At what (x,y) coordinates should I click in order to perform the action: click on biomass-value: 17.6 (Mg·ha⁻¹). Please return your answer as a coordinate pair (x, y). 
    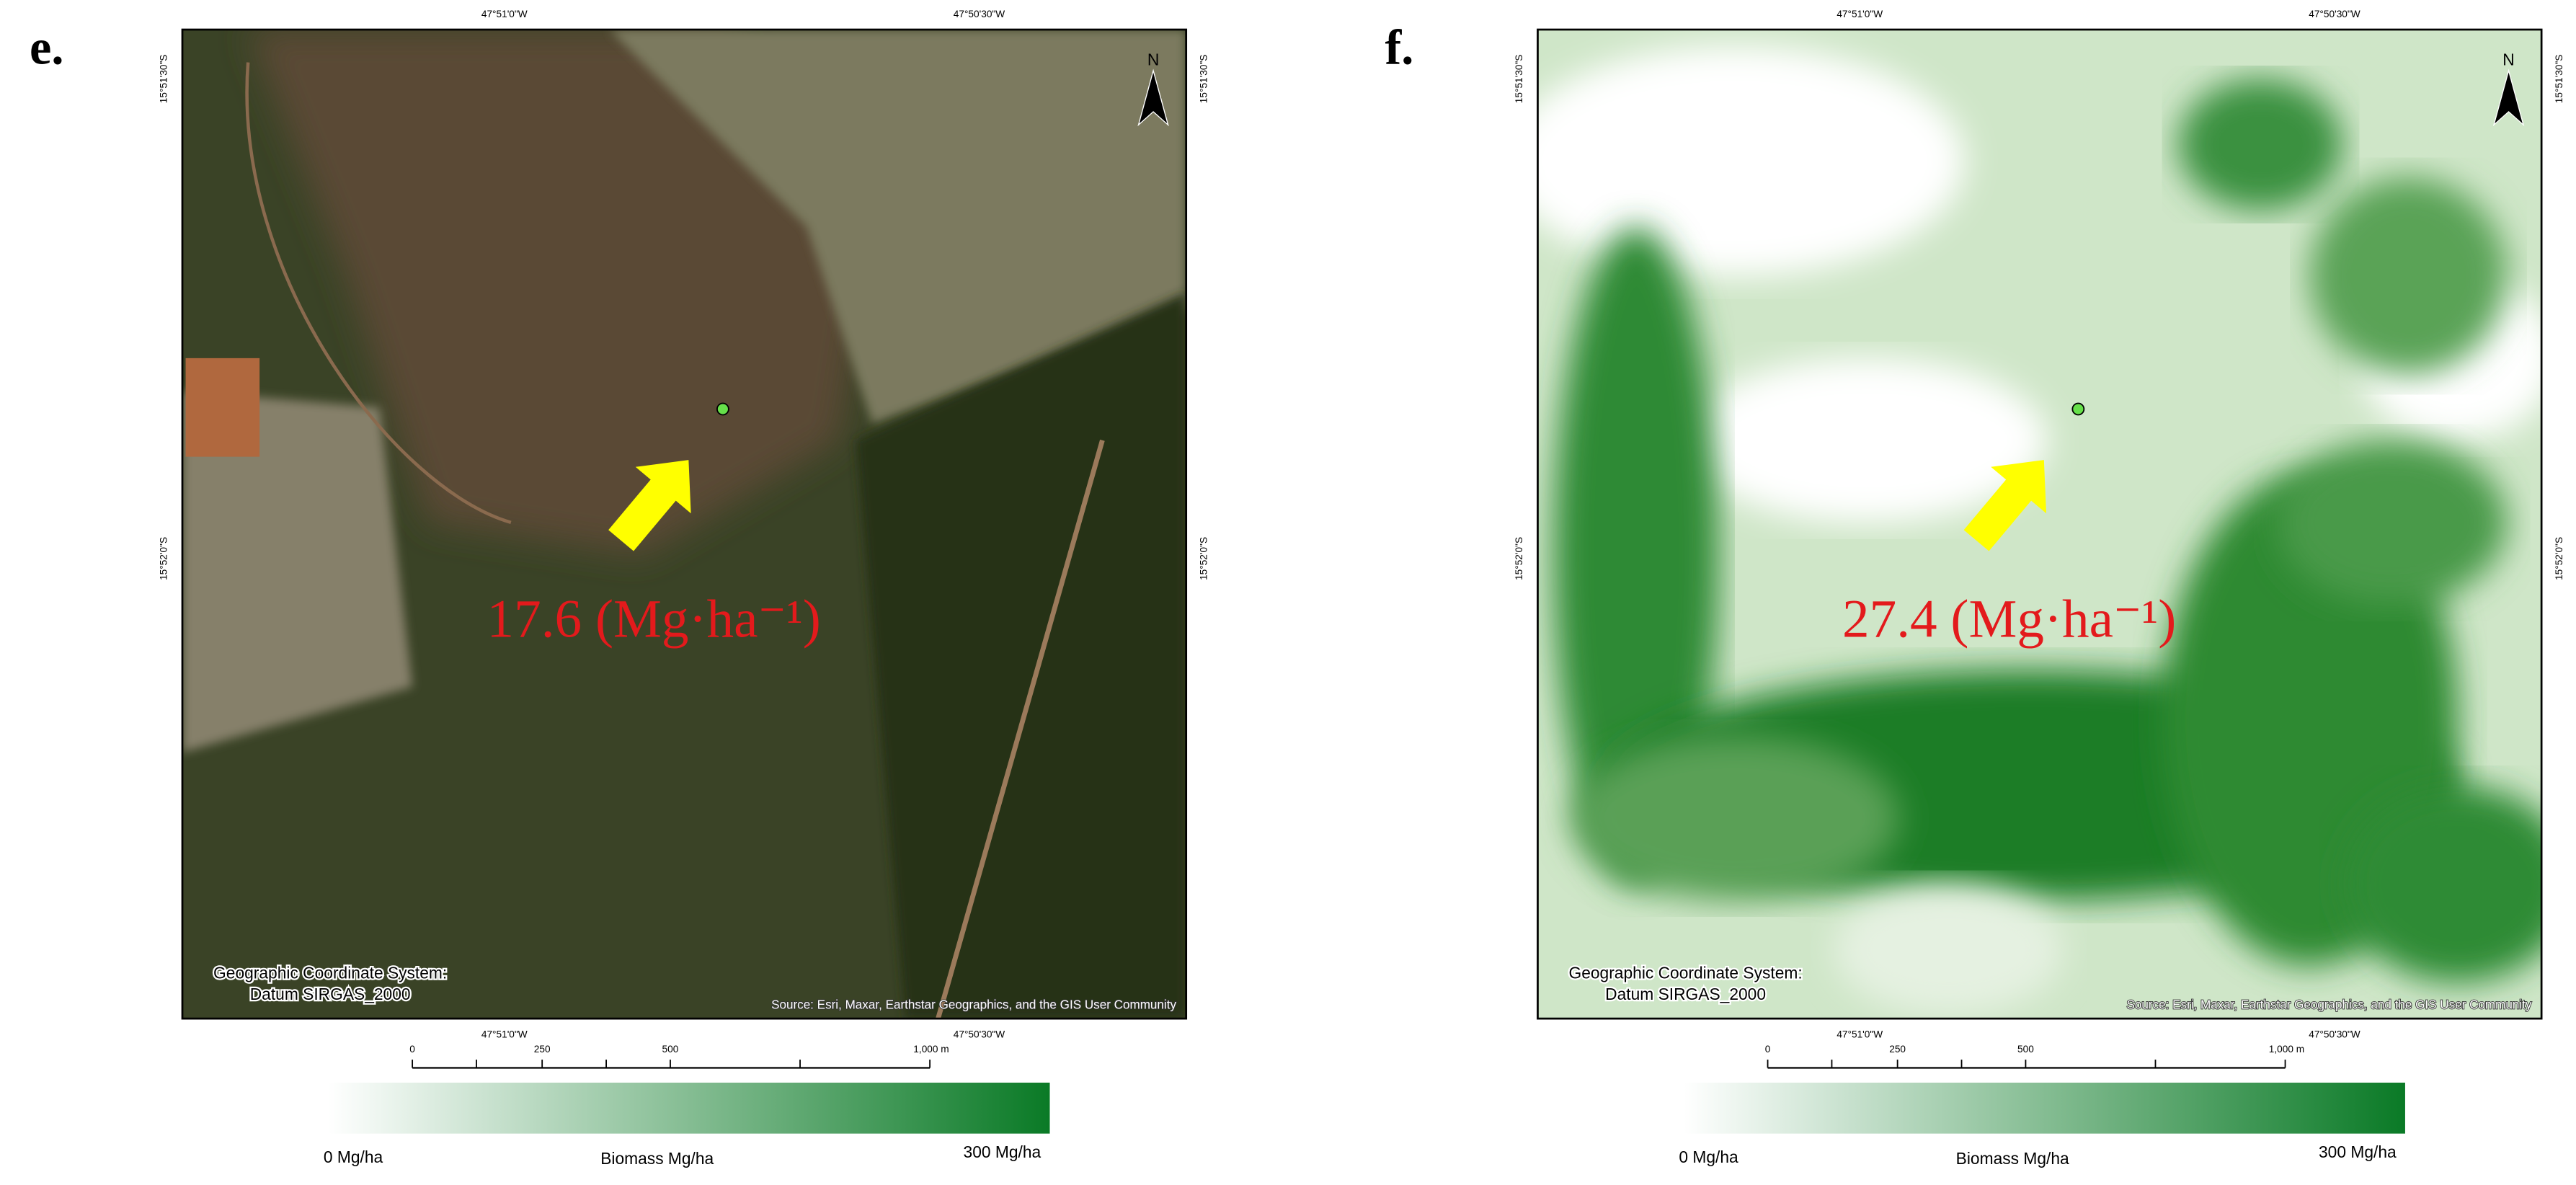
    Looking at the image, I should click on (654, 619).